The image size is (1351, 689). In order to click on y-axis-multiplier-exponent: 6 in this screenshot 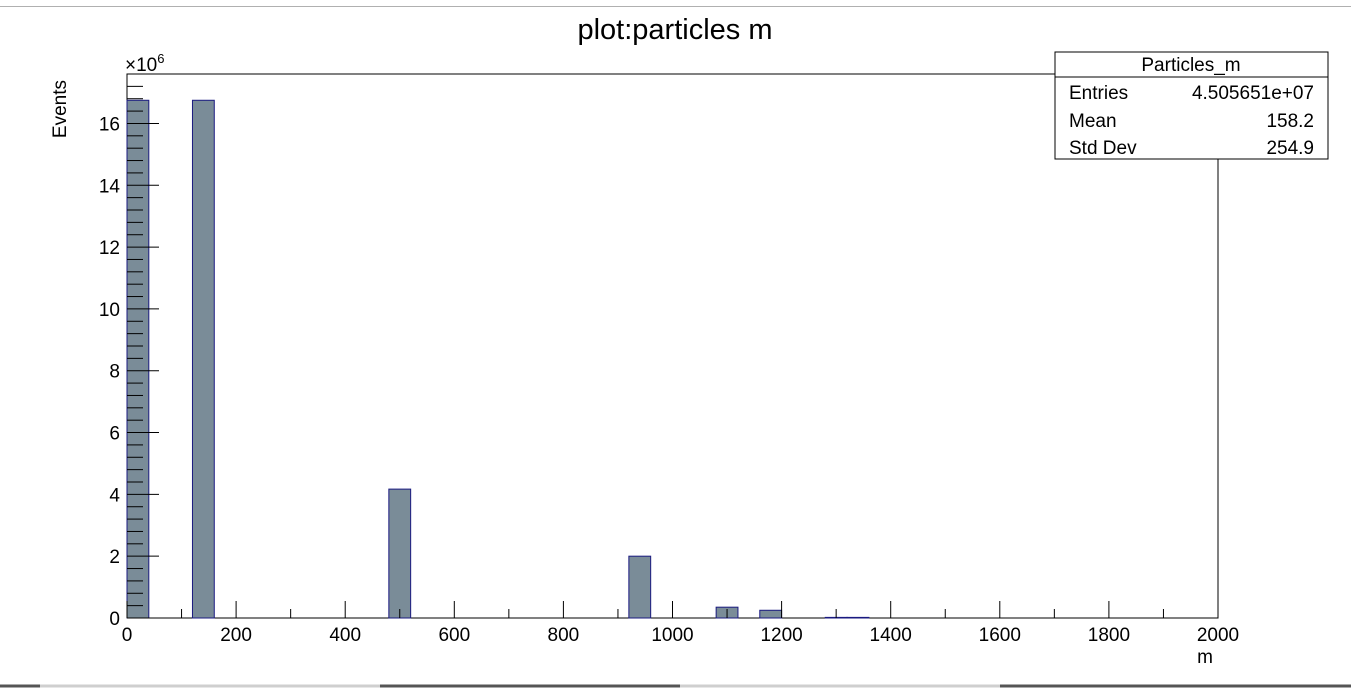, I will do `click(160, 58)`.